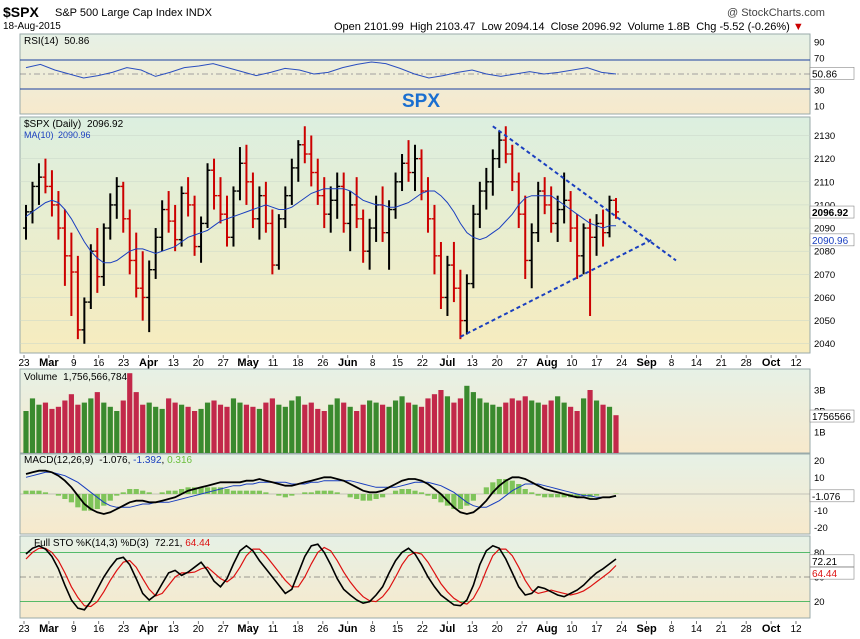  What do you see at coordinates (830, 213) in the screenshot?
I see `price-last-label: 2096.92` at bounding box center [830, 213].